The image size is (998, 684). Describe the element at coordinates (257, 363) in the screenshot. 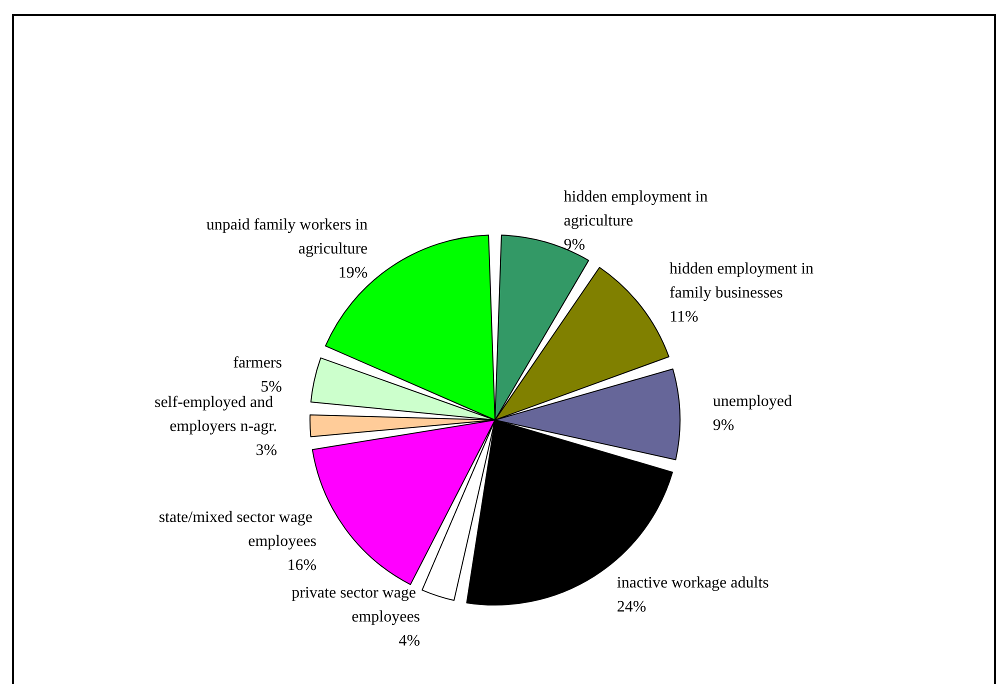

I see `slice-label: farmers` at that location.